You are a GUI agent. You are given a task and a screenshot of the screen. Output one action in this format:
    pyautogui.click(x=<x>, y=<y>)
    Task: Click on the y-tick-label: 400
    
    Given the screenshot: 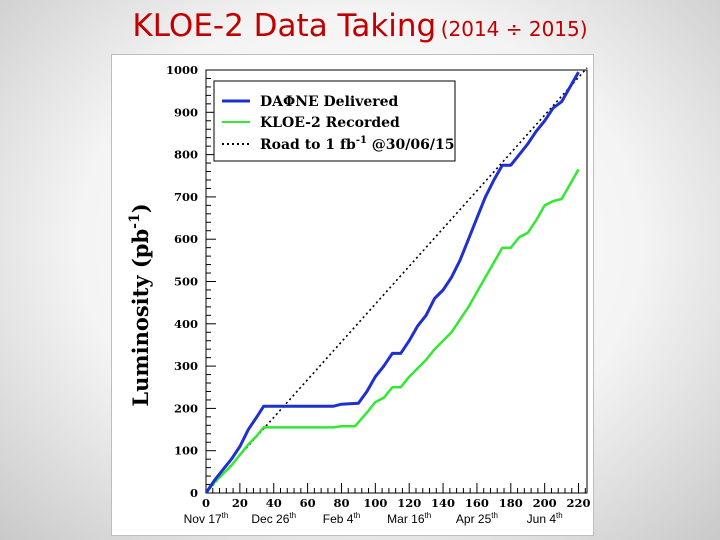 What is the action you would take?
    pyautogui.click(x=186, y=324)
    